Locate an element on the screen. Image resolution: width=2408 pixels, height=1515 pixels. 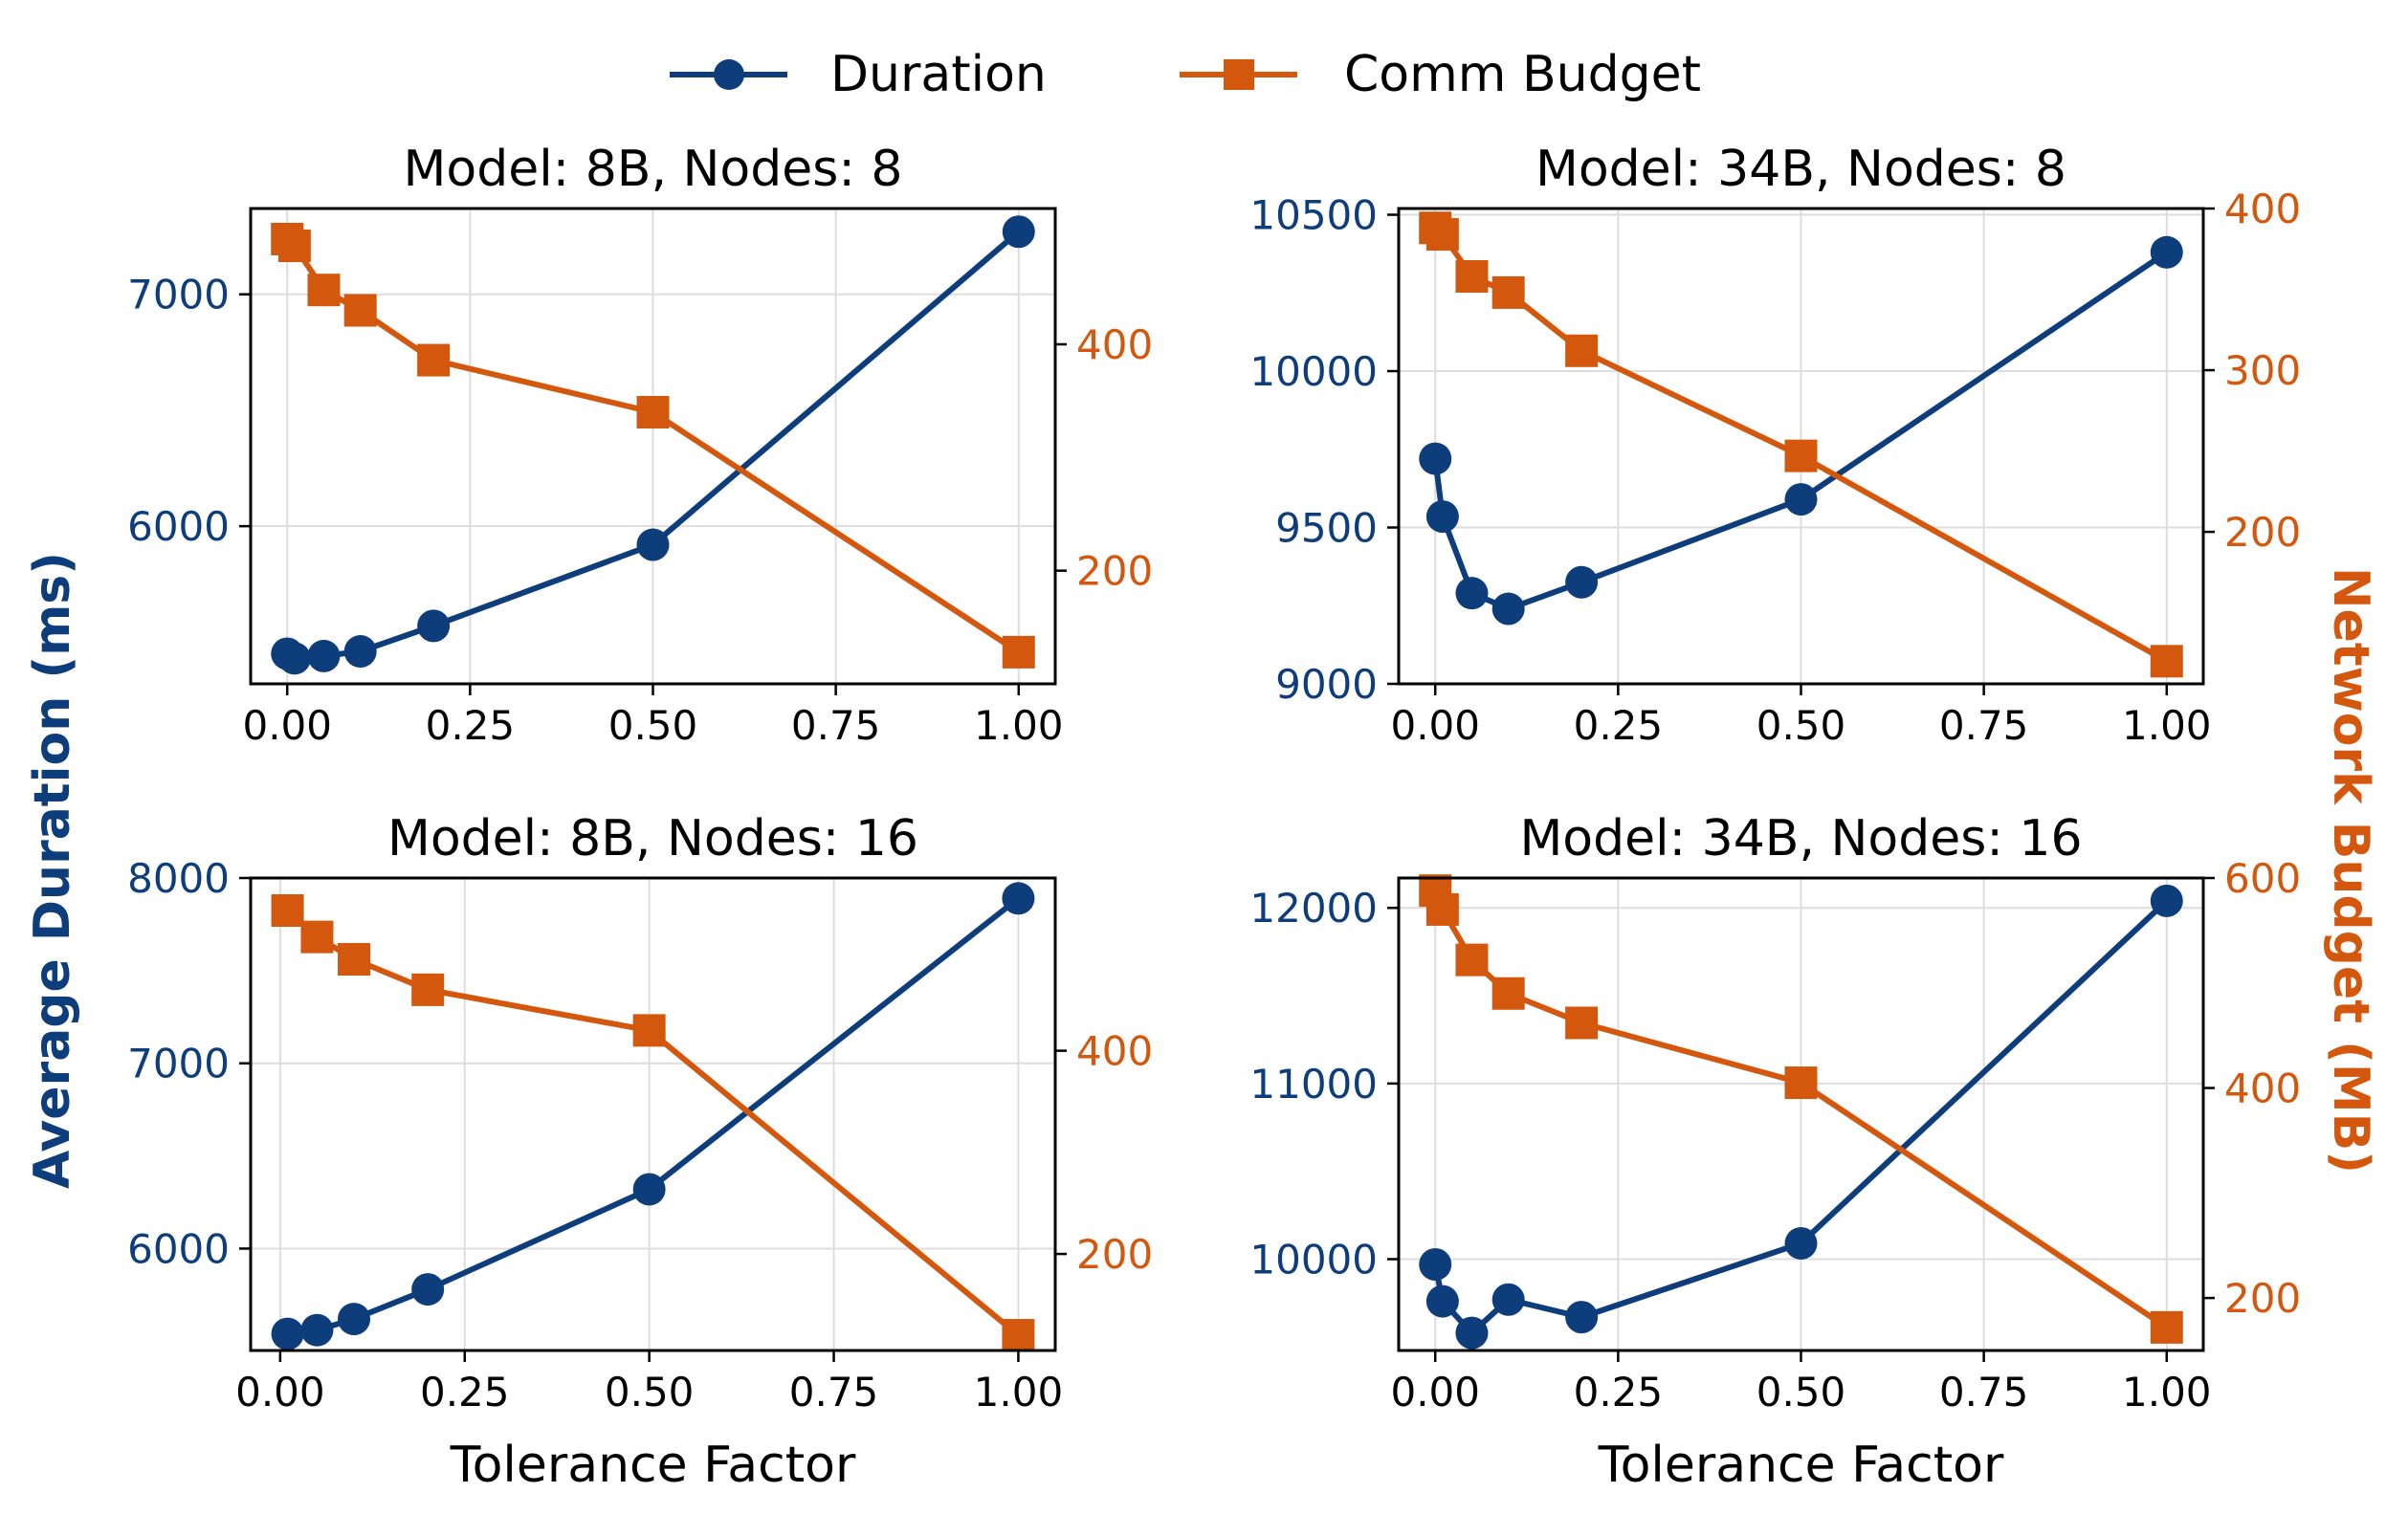
x-axis-label: Tolerance Factor is located at coordinates (1801, 1466).